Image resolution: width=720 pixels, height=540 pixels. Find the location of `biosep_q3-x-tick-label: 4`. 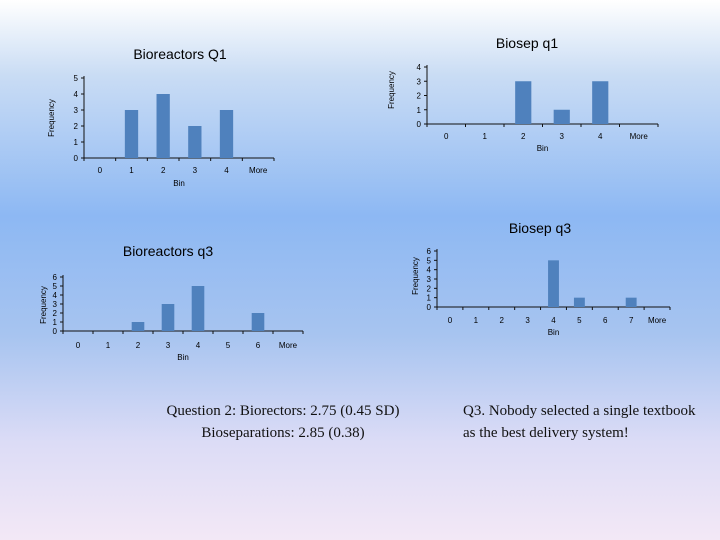

biosep_q3-x-tick-label: 4 is located at coordinates (553, 320).